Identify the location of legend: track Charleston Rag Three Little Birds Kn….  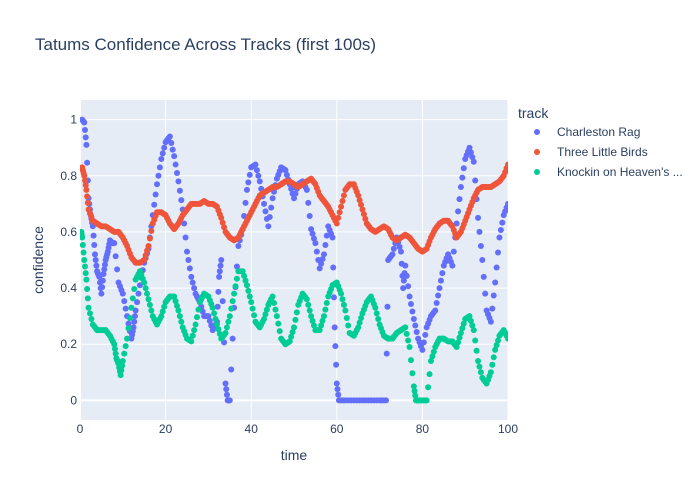
(600, 142).